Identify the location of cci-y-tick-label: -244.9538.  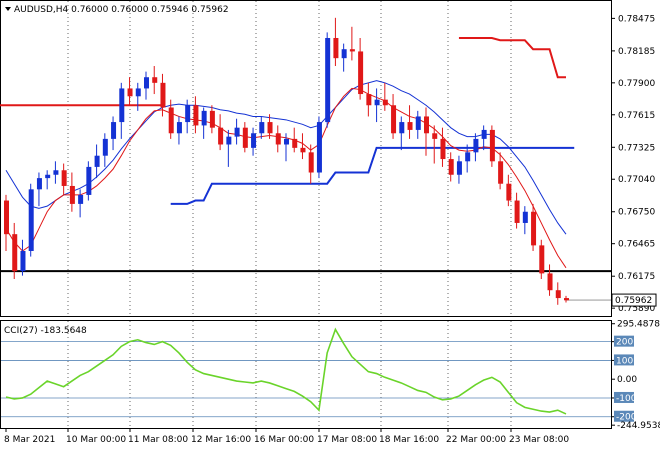
(638, 426).